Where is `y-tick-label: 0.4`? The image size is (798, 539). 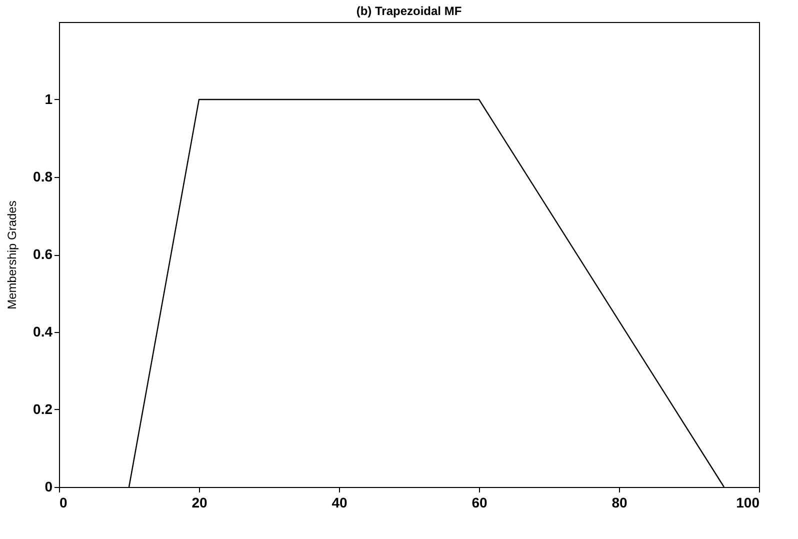 y-tick-label: 0.4 is located at coordinates (43, 332).